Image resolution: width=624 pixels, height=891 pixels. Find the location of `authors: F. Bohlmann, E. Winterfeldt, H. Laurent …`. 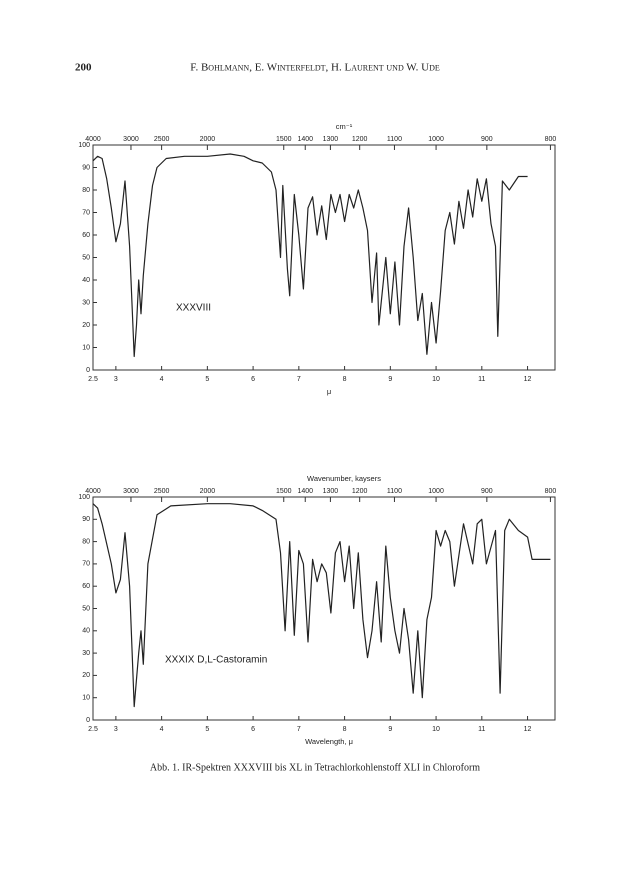

authors: F. Bohlmann, E. Winterfeldt, H. Laurent … is located at coordinates (315, 68).